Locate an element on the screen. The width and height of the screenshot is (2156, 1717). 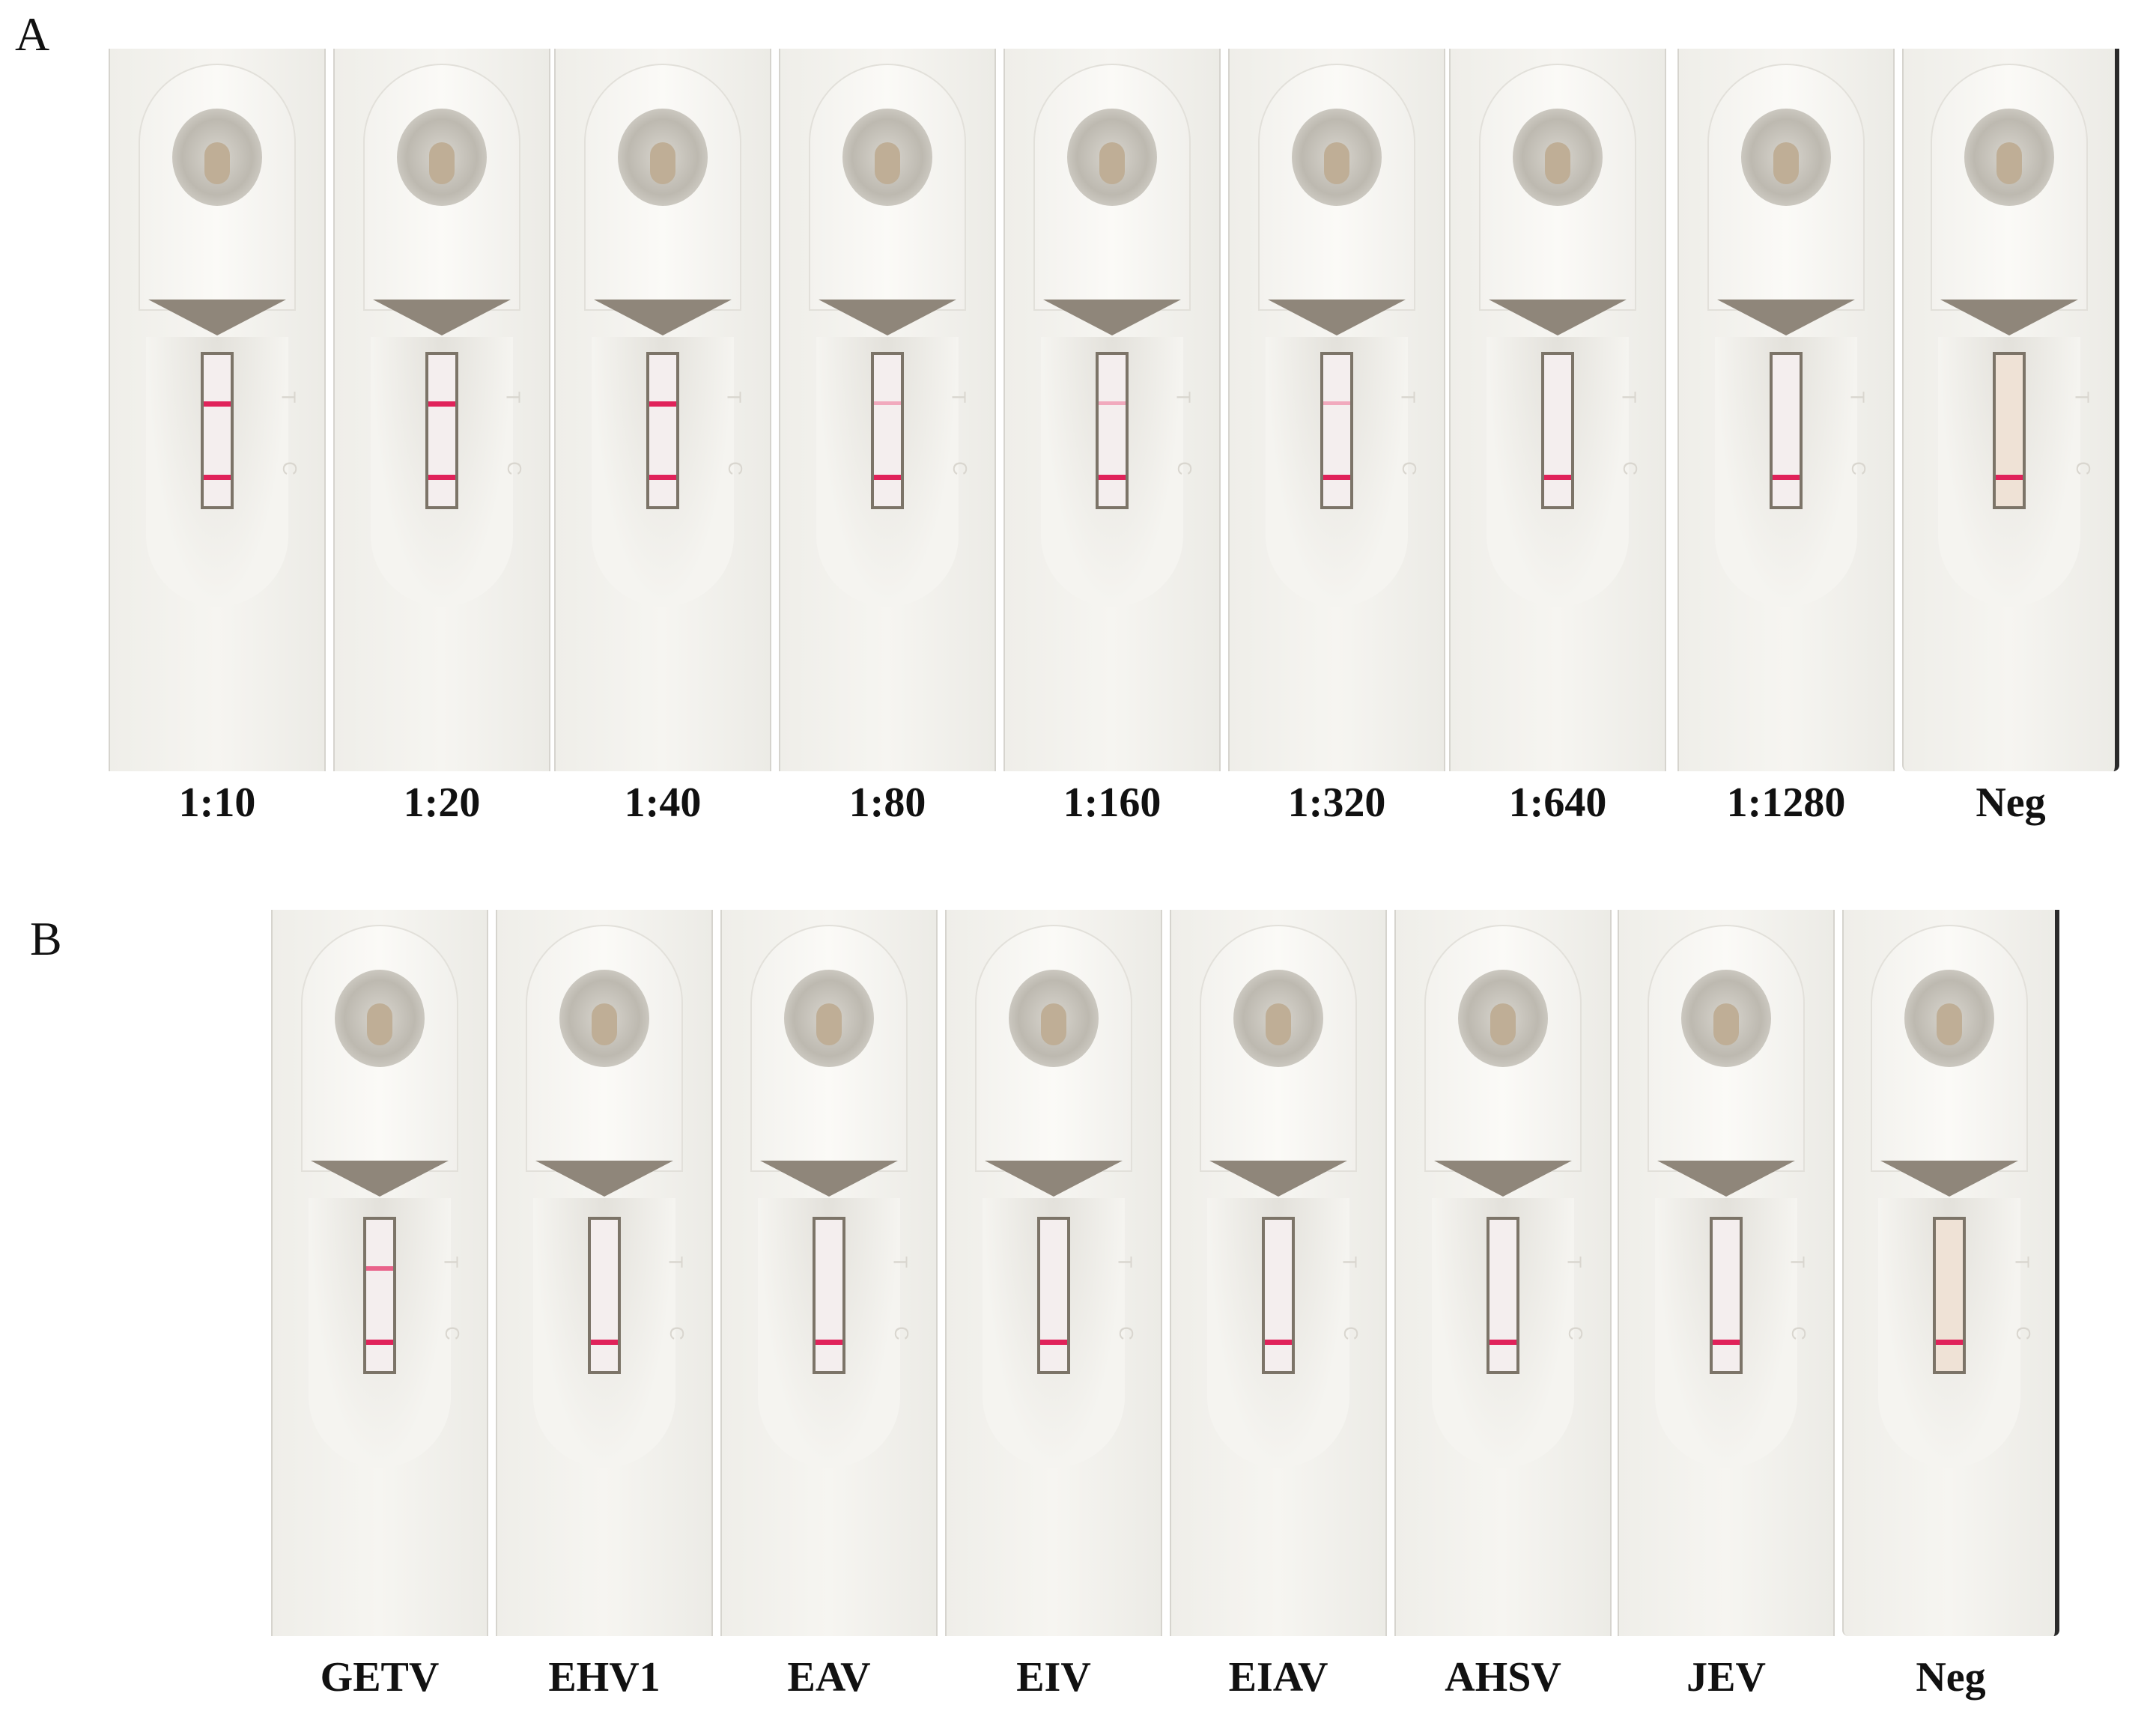
panel-a-letter: A is located at coordinates (32, 34).